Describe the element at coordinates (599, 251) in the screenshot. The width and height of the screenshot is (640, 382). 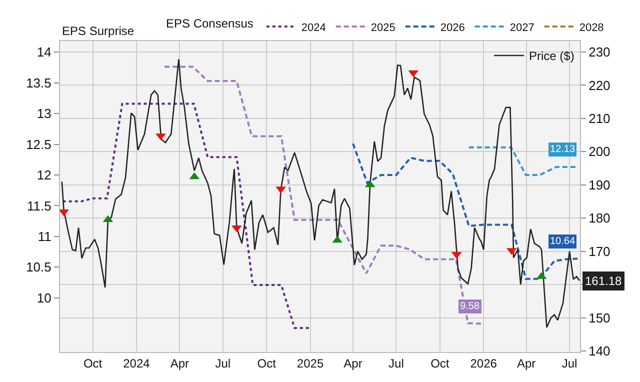
I see `y2-tick-label: 170` at that location.